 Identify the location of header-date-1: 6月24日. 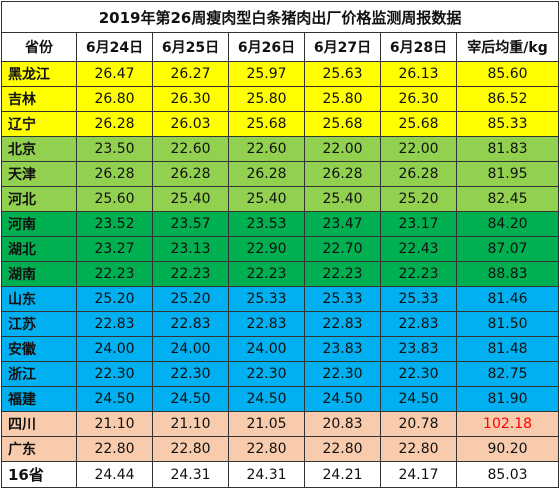
(114, 47).